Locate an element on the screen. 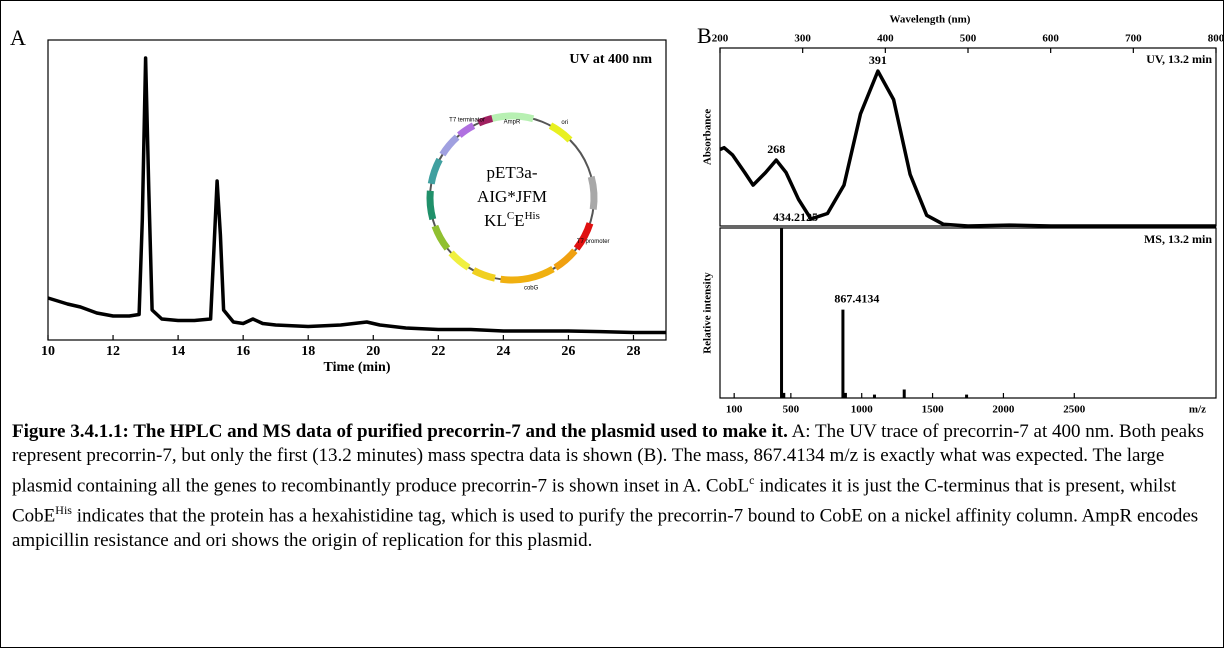 The image size is (1224, 648). peak-label: 867.4134 is located at coordinates (856, 298).